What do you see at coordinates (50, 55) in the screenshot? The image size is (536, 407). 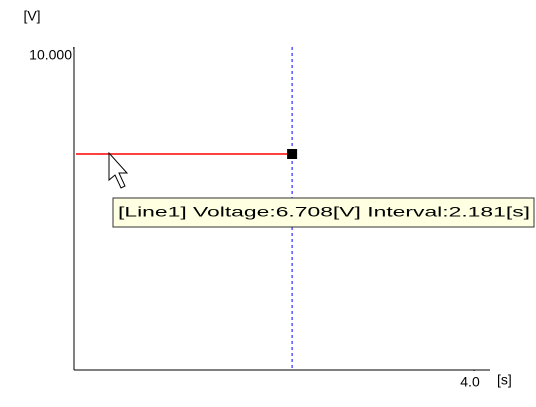 I see `y-tick-label: 10.000` at bounding box center [50, 55].